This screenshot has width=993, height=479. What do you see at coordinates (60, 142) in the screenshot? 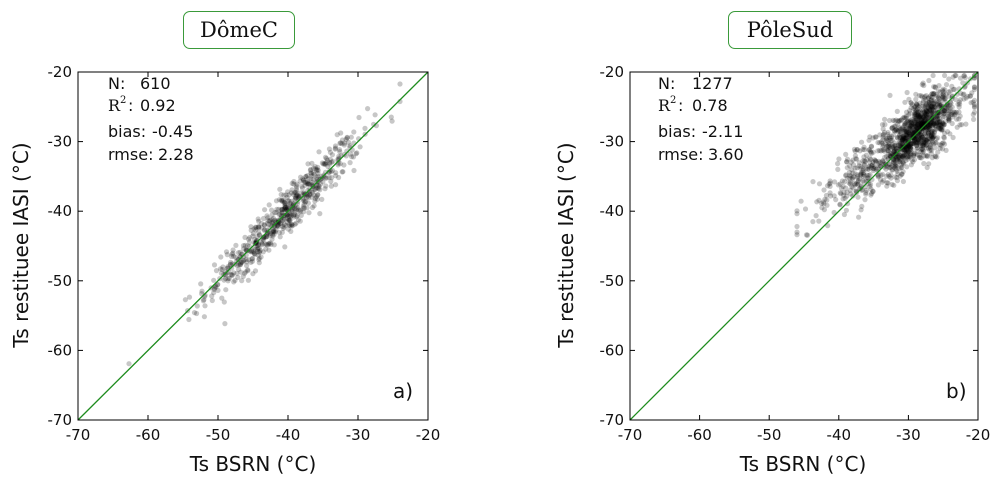
I see `y-tick-label: -30` at bounding box center [60, 142].